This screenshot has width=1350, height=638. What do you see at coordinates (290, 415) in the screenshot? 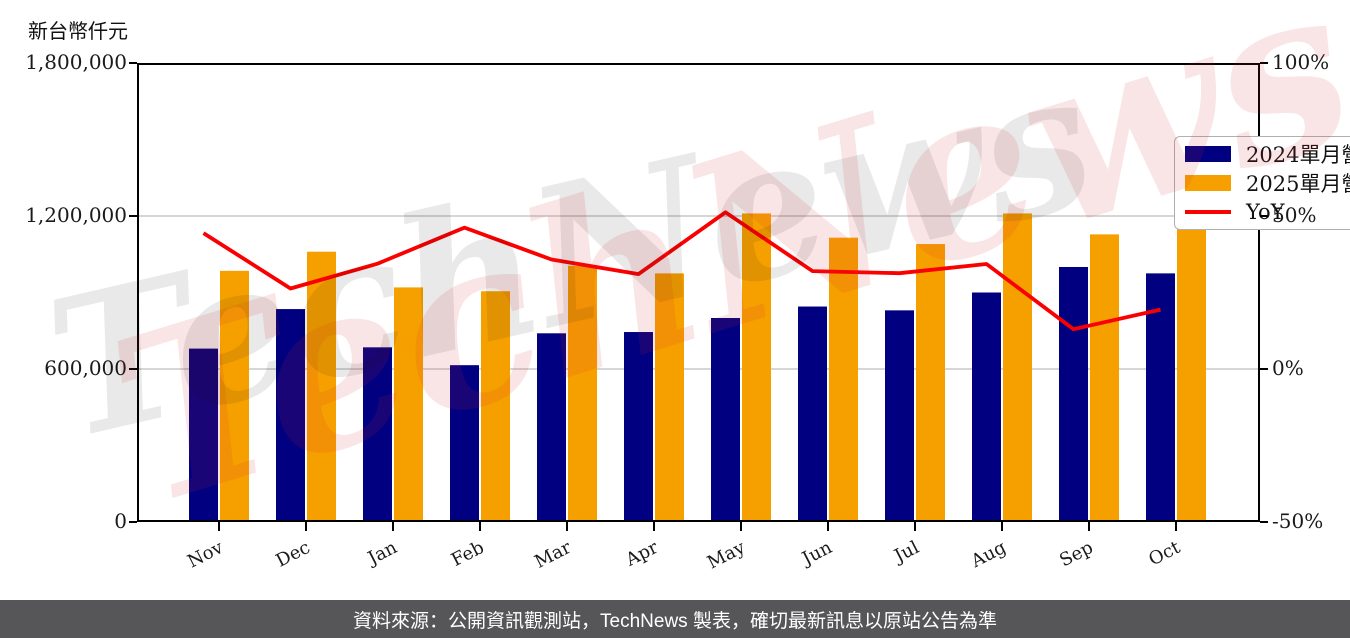
I see `bar-2024單月營收-Dec` at bounding box center [290, 415].